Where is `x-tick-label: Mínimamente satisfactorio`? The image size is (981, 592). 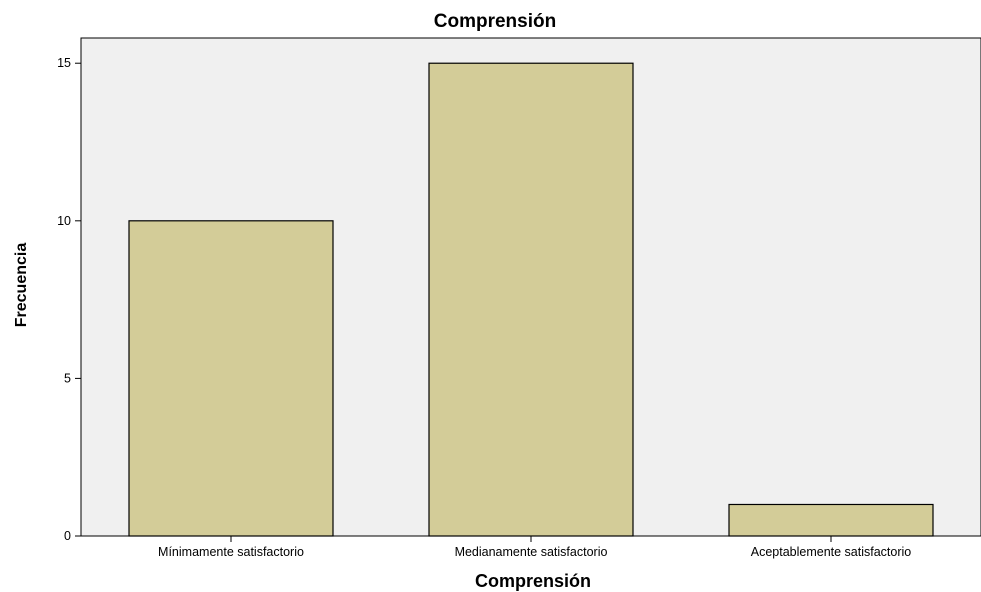
x-tick-label: Mínimamente satisfactorio is located at coordinates (231, 552).